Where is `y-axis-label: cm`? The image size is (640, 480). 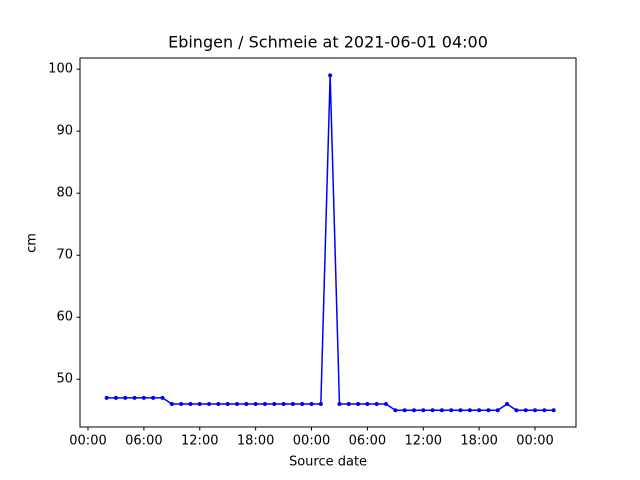
y-axis-label: cm is located at coordinates (32, 243).